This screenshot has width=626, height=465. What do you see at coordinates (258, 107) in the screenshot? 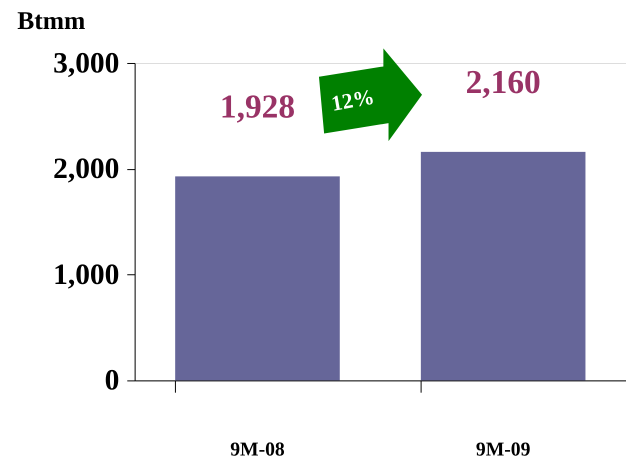
I see `data-label: 1,928` at bounding box center [258, 107].